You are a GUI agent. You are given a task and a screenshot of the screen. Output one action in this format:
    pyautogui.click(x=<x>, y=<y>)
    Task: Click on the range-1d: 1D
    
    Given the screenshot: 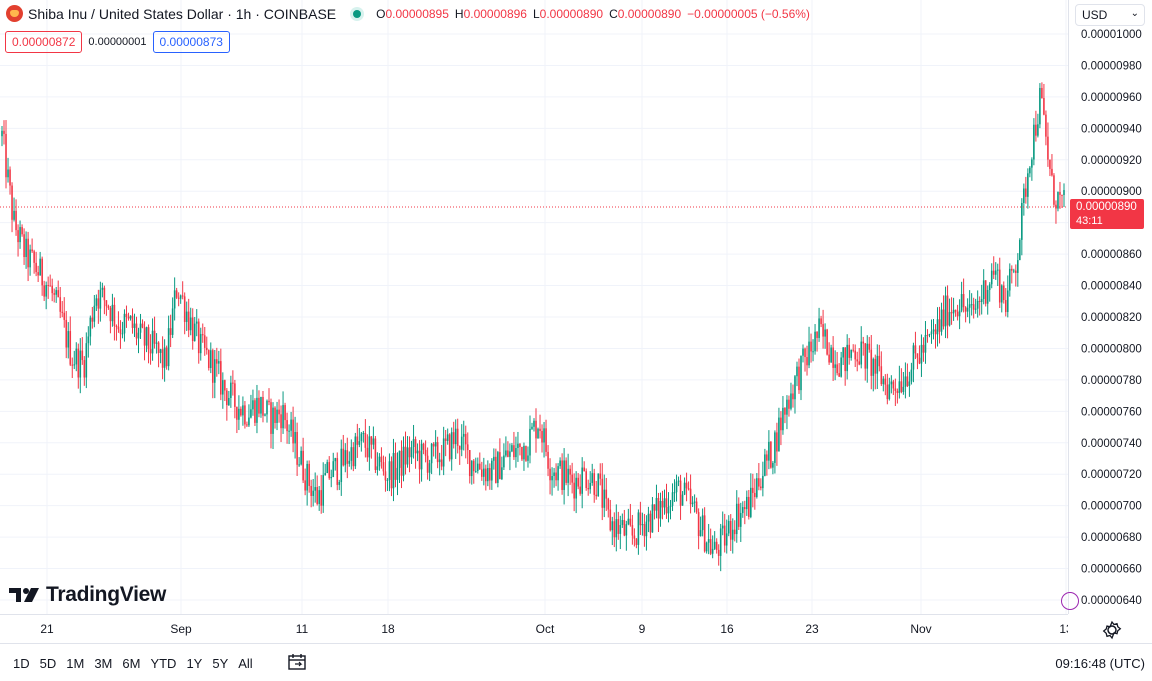 What is the action you would take?
    pyautogui.click(x=21, y=663)
    